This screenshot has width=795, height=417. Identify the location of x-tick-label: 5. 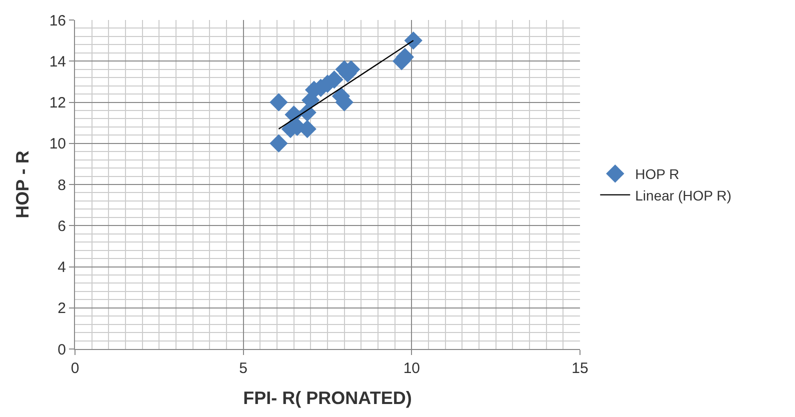
(243, 368).